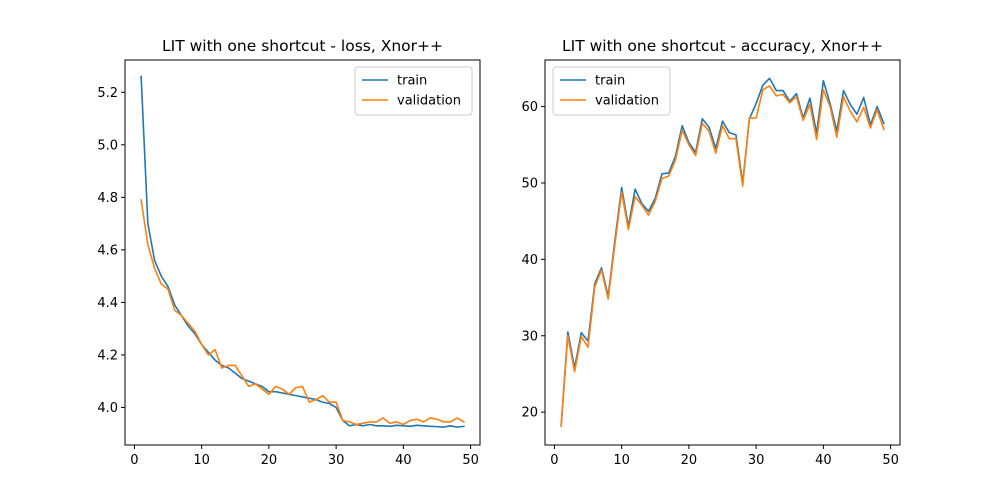 Image resolution: width=1000 pixels, height=500 pixels. What do you see at coordinates (107, 355) in the screenshot?
I see `y-tick-label: 4.2` at bounding box center [107, 355].